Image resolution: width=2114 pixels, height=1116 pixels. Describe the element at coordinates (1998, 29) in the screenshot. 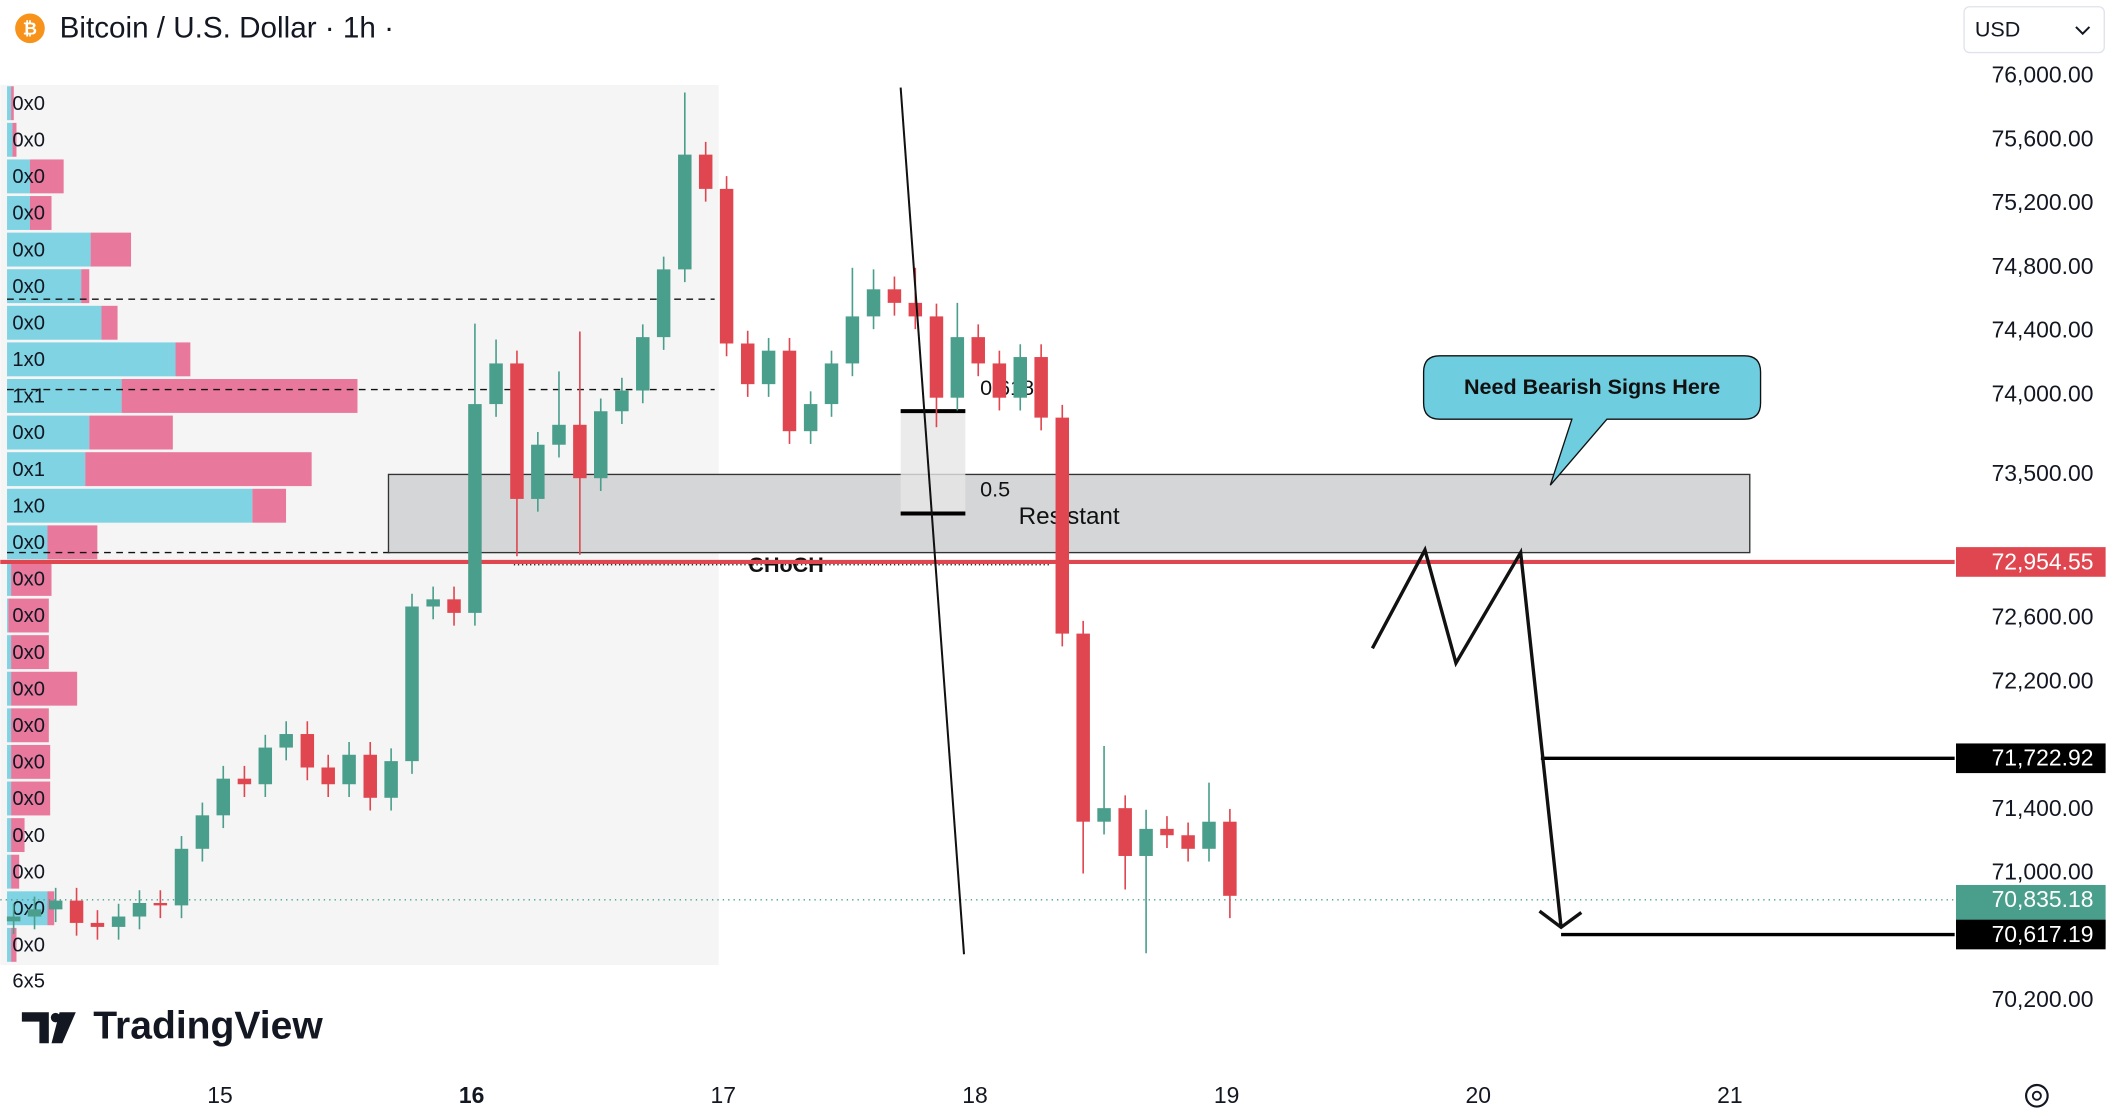

I see `currency-label: USD` at that location.